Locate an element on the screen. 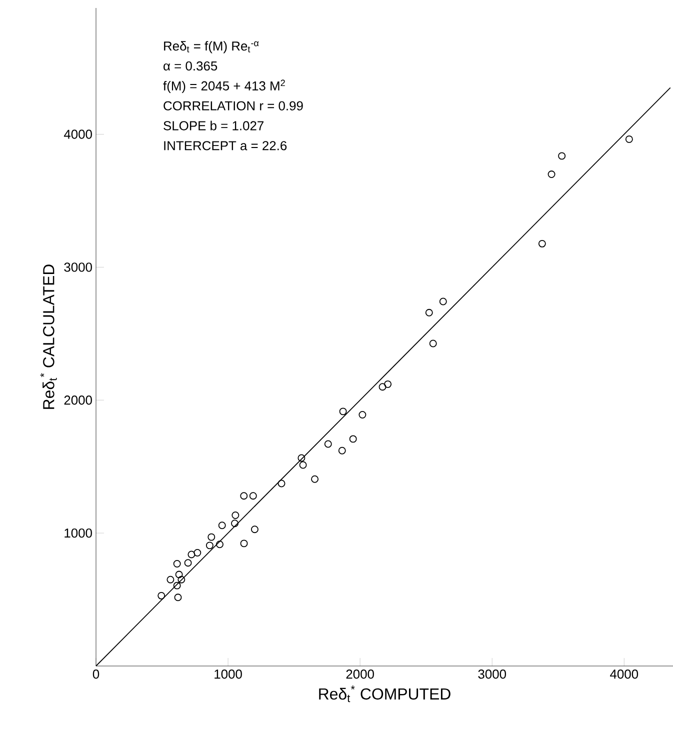 The height and width of the screenshot is (731, 673). annotation: f(M) = 2045 + 413 M$^{2}$ is located at coordinates (224, 87).